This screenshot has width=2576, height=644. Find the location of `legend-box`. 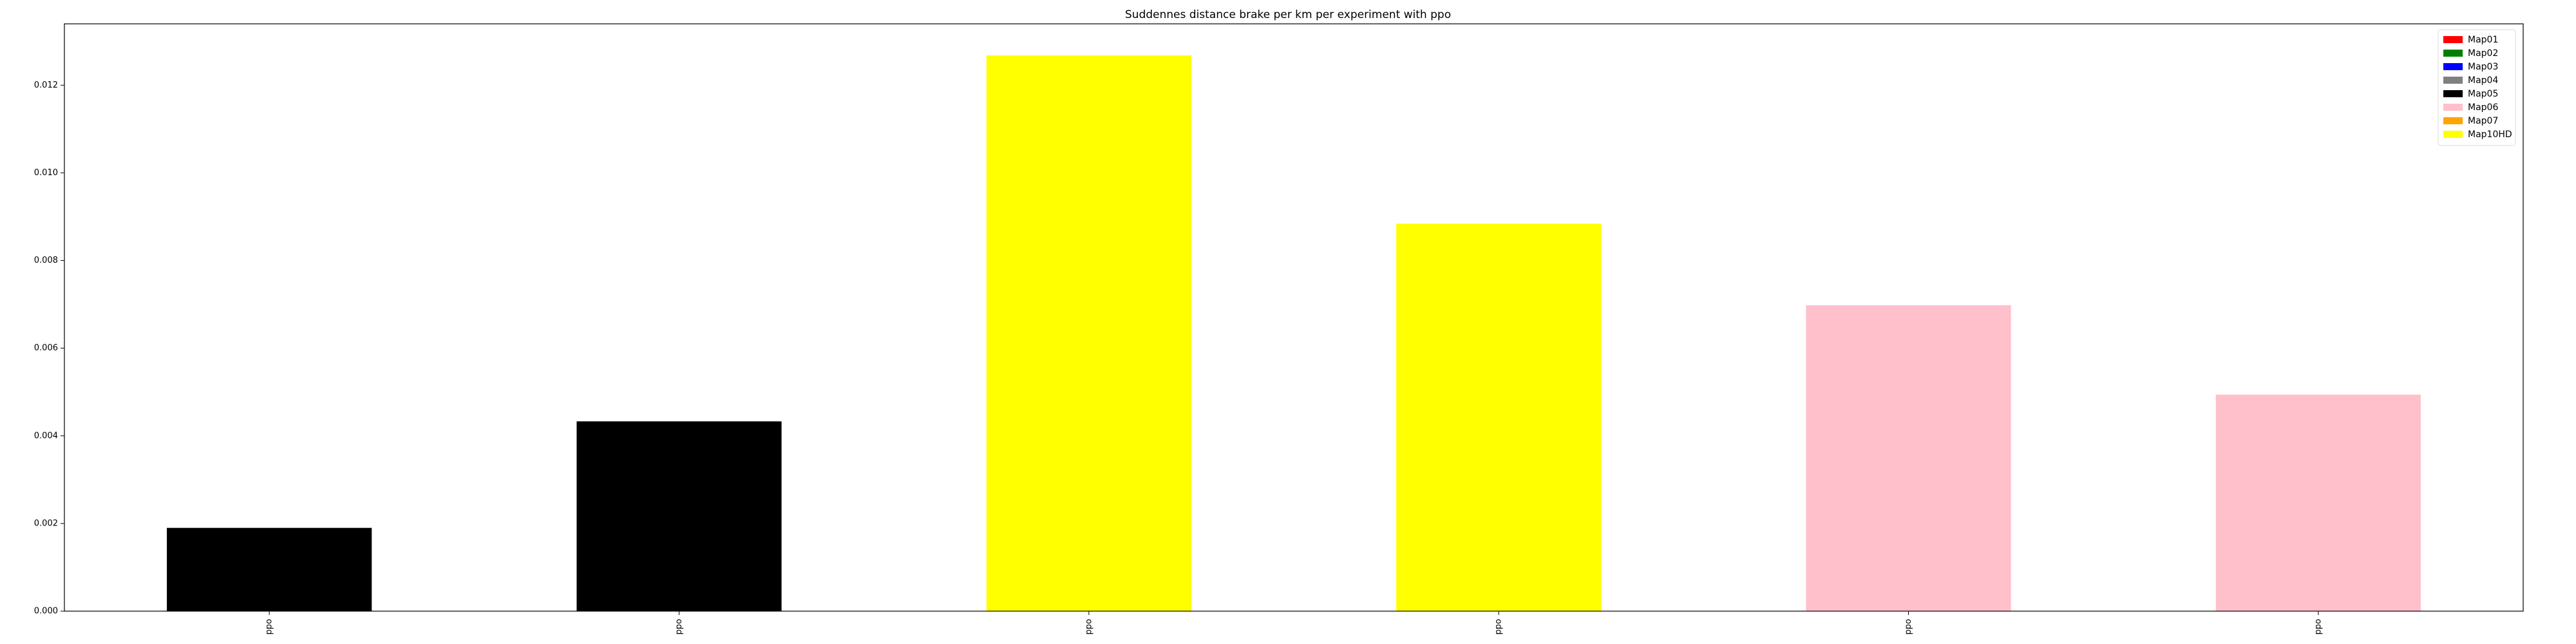

legend-box is located at coordinates (2477, 87).